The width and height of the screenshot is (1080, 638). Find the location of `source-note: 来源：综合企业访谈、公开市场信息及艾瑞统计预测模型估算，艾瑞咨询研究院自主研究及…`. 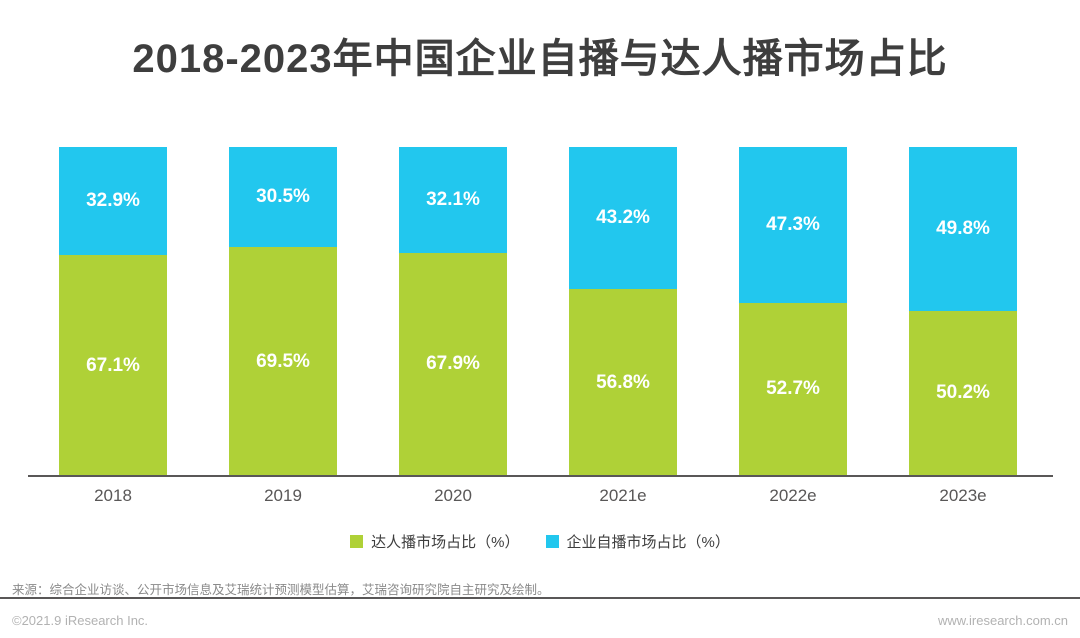

source-note: 来源：综合企业访谈、公开市场信息及艾瑞统计预测模型估算，艾瑞咨询研究院自主研究及… is located at coordinates (281, 590).